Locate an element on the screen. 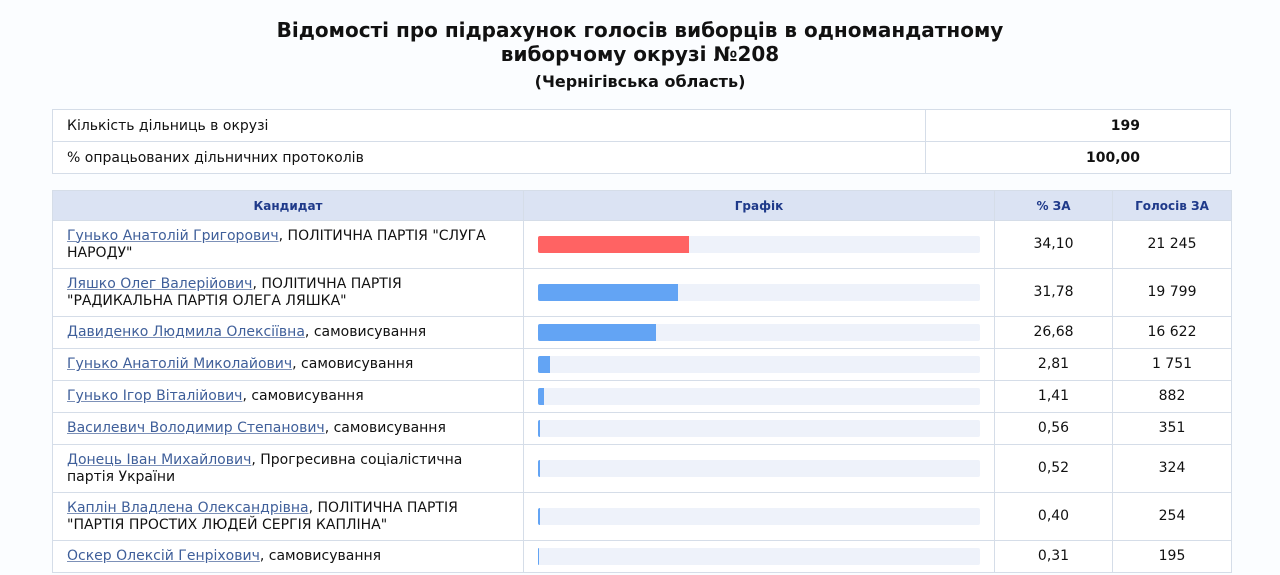 Image resolution: width=1280 pixels, height=575 pixels. percent-cell: 31,78 is located at coordinates (1053, 292).